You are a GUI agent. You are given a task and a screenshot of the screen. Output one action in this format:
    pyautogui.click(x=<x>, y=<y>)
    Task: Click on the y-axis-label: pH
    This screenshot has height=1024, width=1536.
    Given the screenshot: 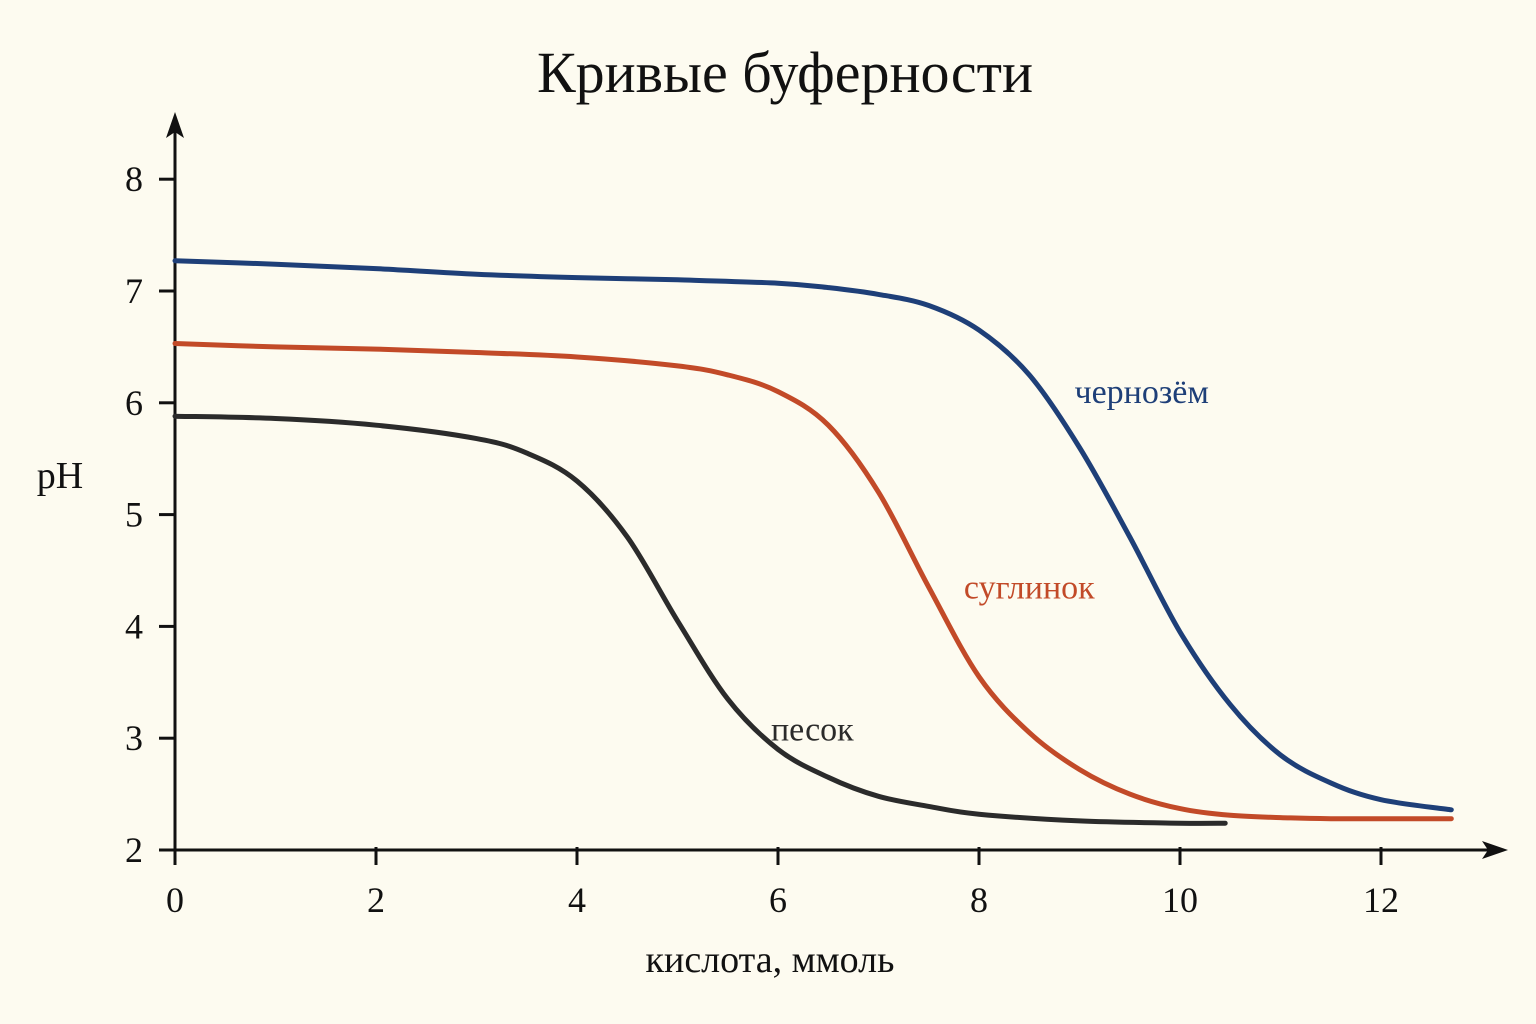 What is the action you would take?
    pyautogui.click(x=60, y=476)
    